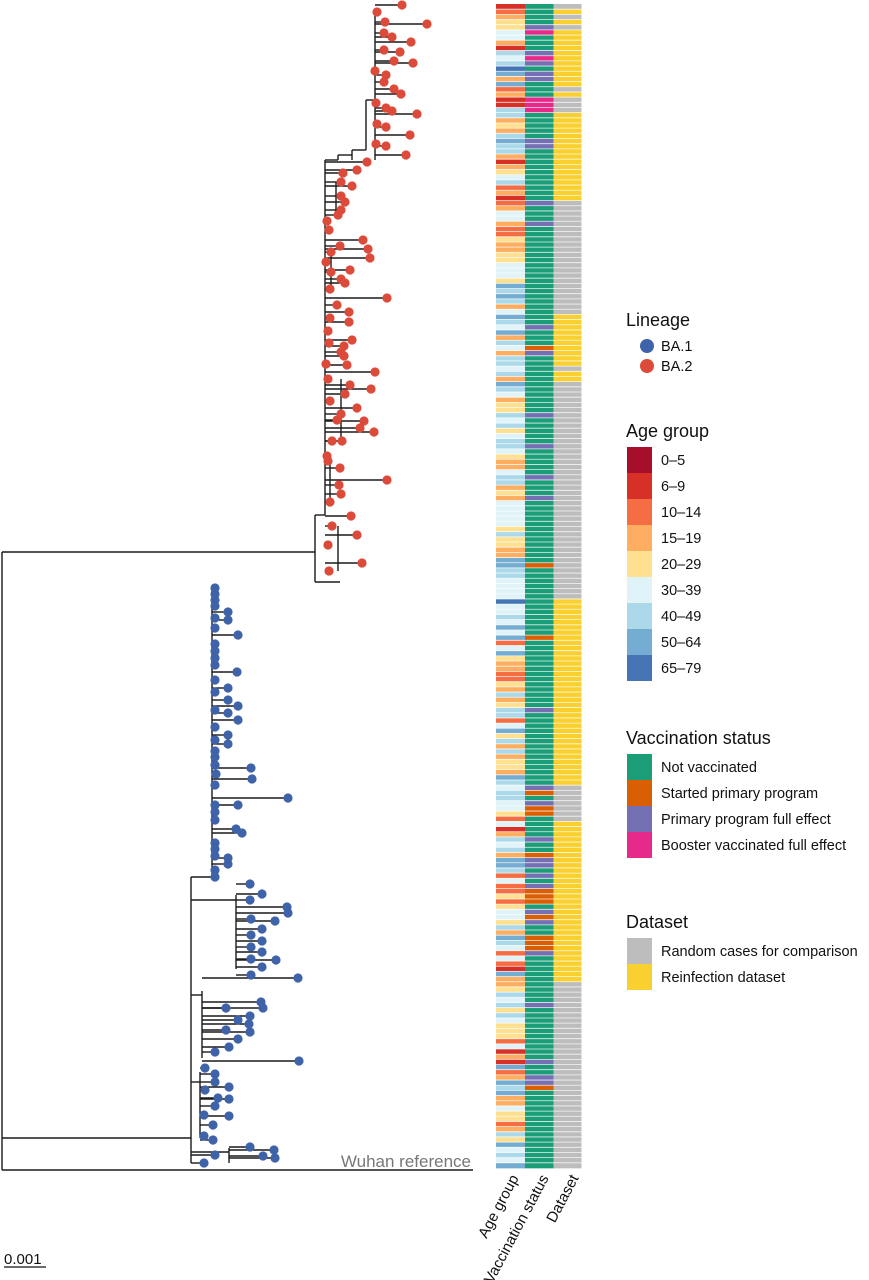 This screenshot has height=1280, width=869. I want to click on legend-random-cases-swatch, so click(639, 951).